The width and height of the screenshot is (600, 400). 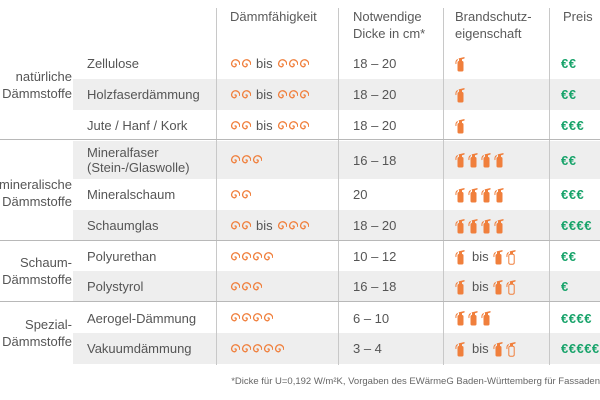 What do you see at coordinates (137, 125) in the screenshot?
I see `material-name: Jute / Hanf / Kork` at bounding box center [137, 125].